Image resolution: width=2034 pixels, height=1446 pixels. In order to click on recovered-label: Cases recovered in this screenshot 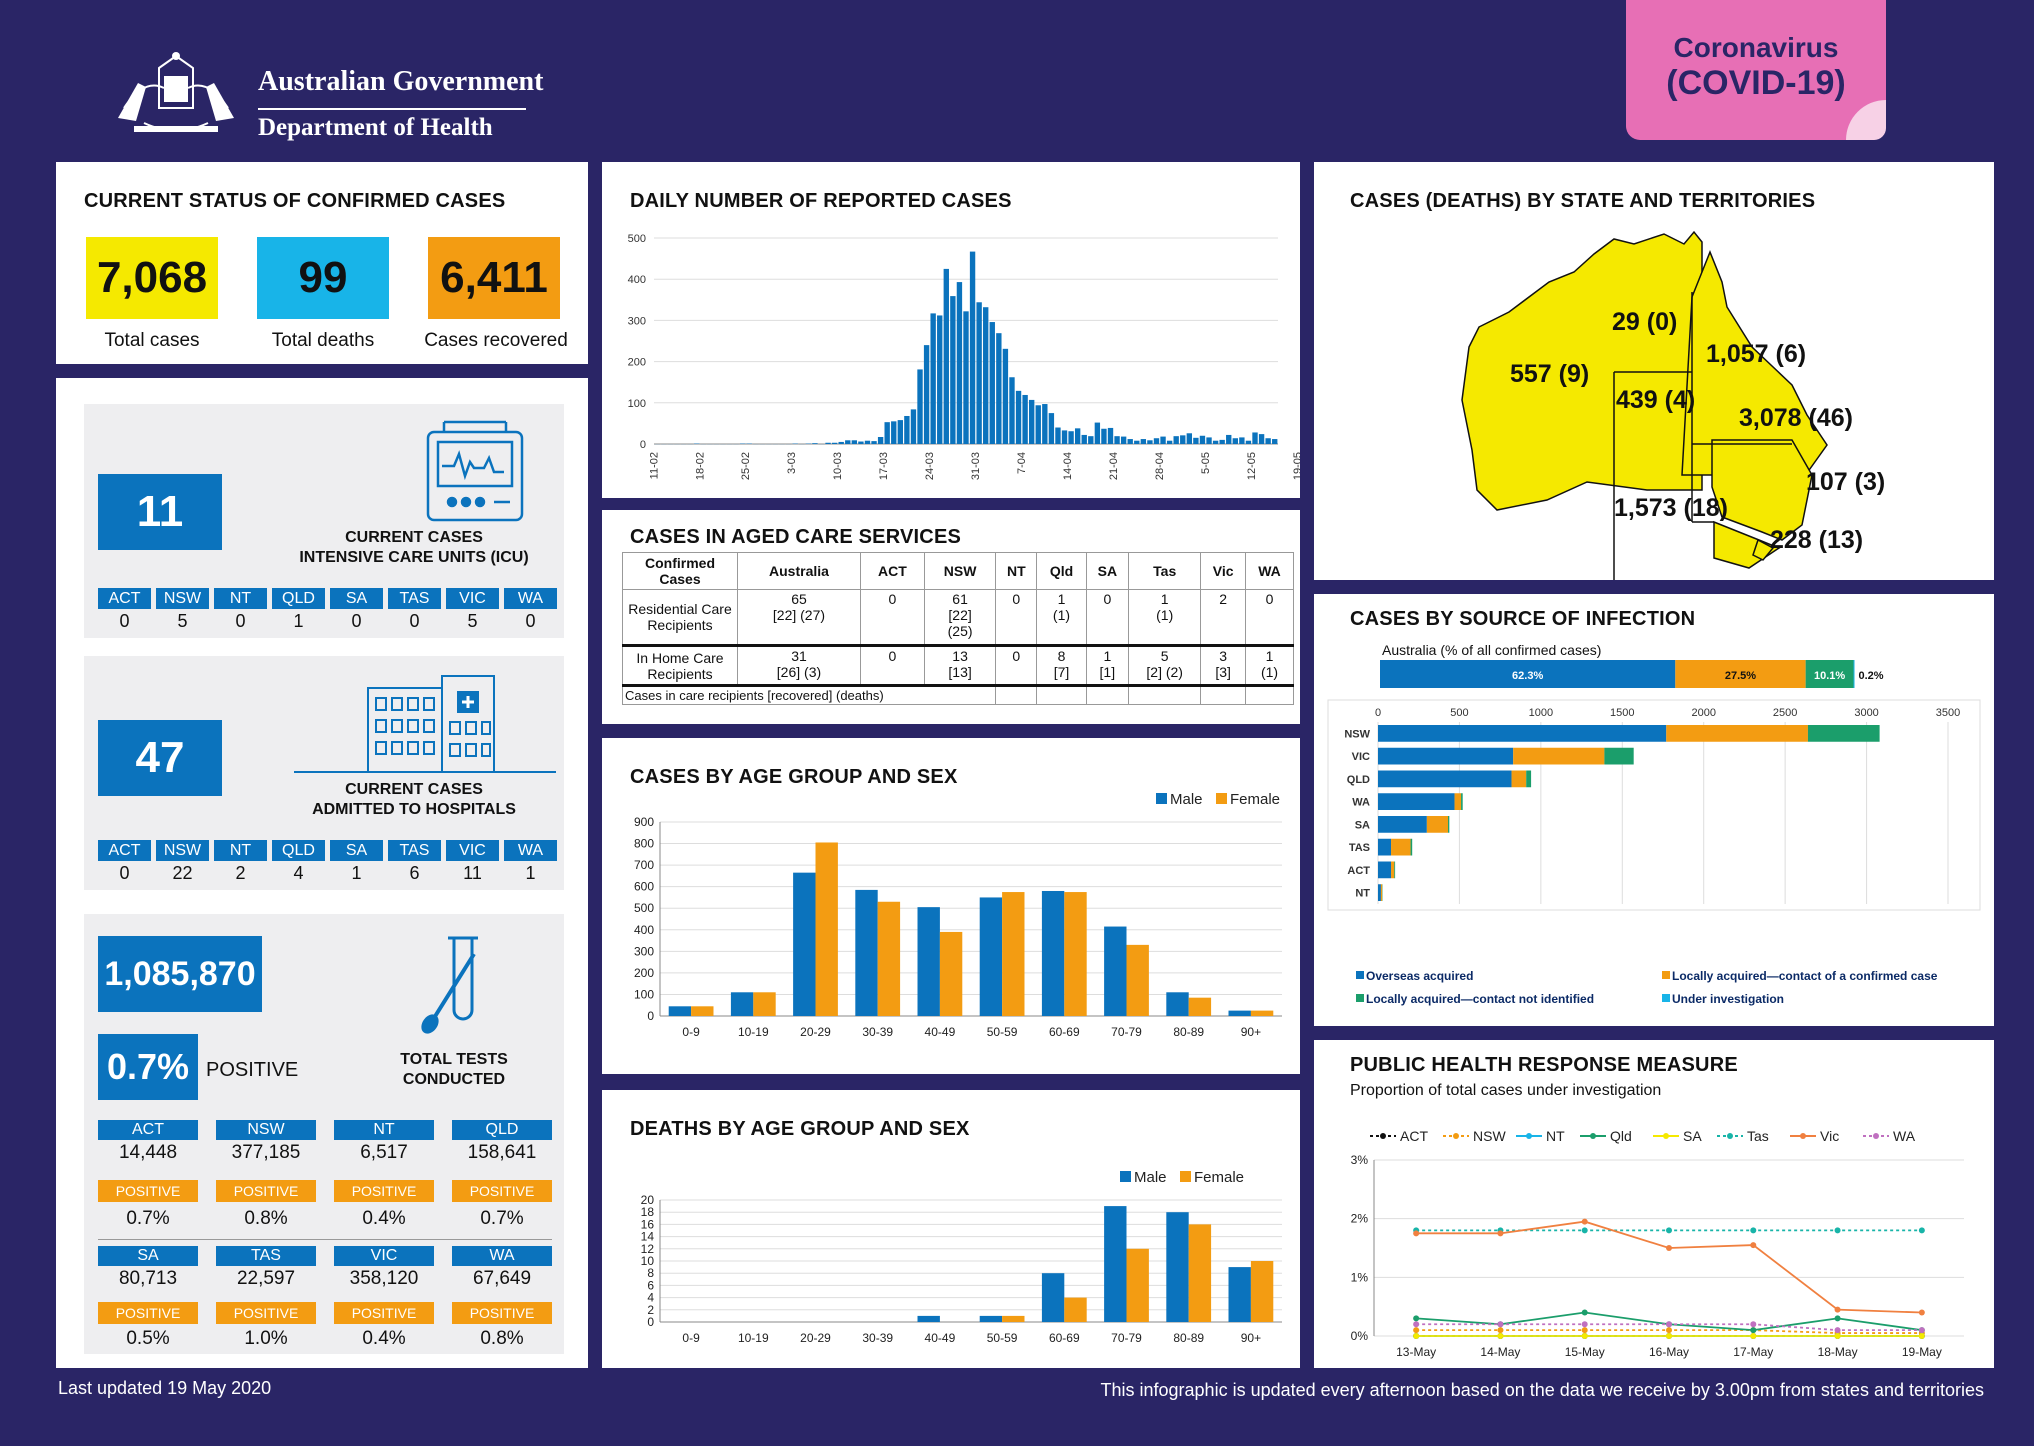, I will do `click(496, 340)`.